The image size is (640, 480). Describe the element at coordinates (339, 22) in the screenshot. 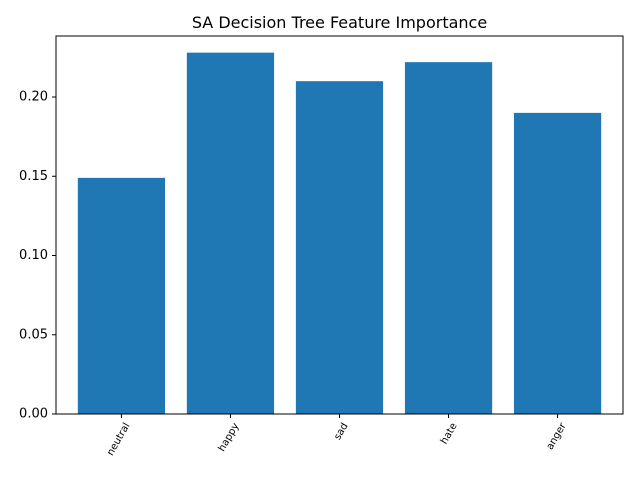

I see `chart-title: SA Decision Tree Feature Importance` at that location.